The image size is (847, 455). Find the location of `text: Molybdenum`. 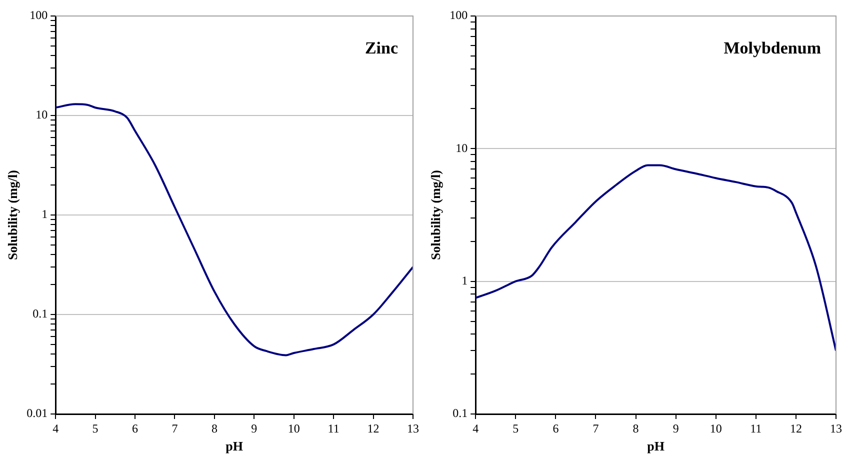

text: Molybdenum is located at coordinates (772, 48).